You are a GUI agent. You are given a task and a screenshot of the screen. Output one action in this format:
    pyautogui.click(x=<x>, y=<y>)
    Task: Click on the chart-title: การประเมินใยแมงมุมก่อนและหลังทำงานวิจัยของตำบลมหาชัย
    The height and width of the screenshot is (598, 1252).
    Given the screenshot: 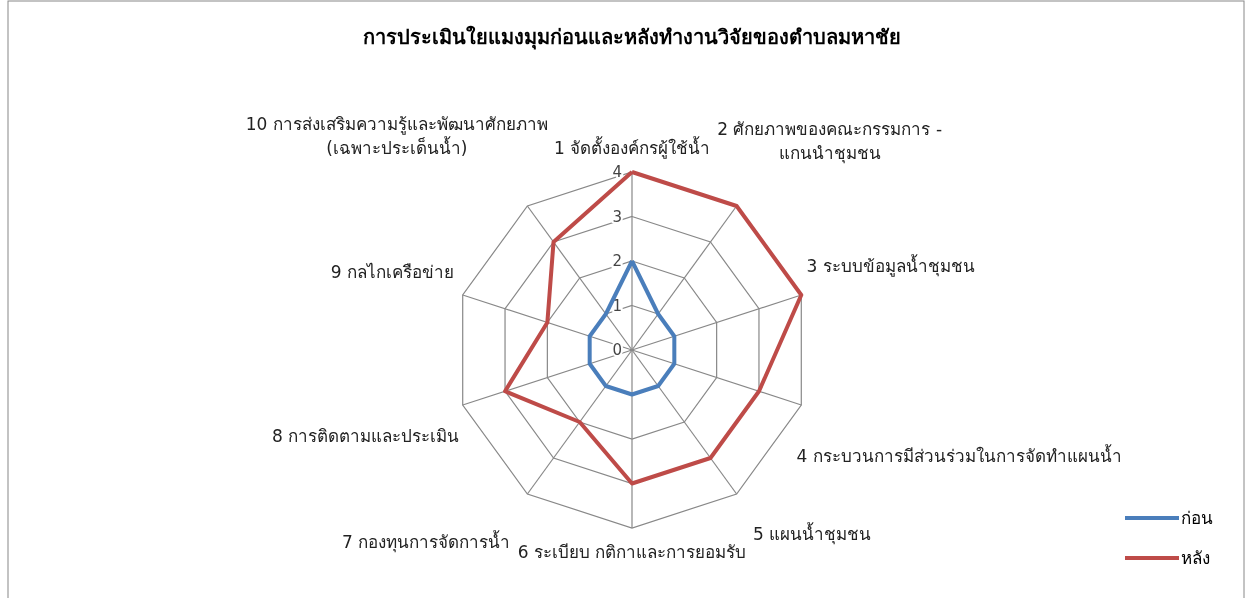 What is the action you would take?
    pyautogui.click(x=632, y=37)
    